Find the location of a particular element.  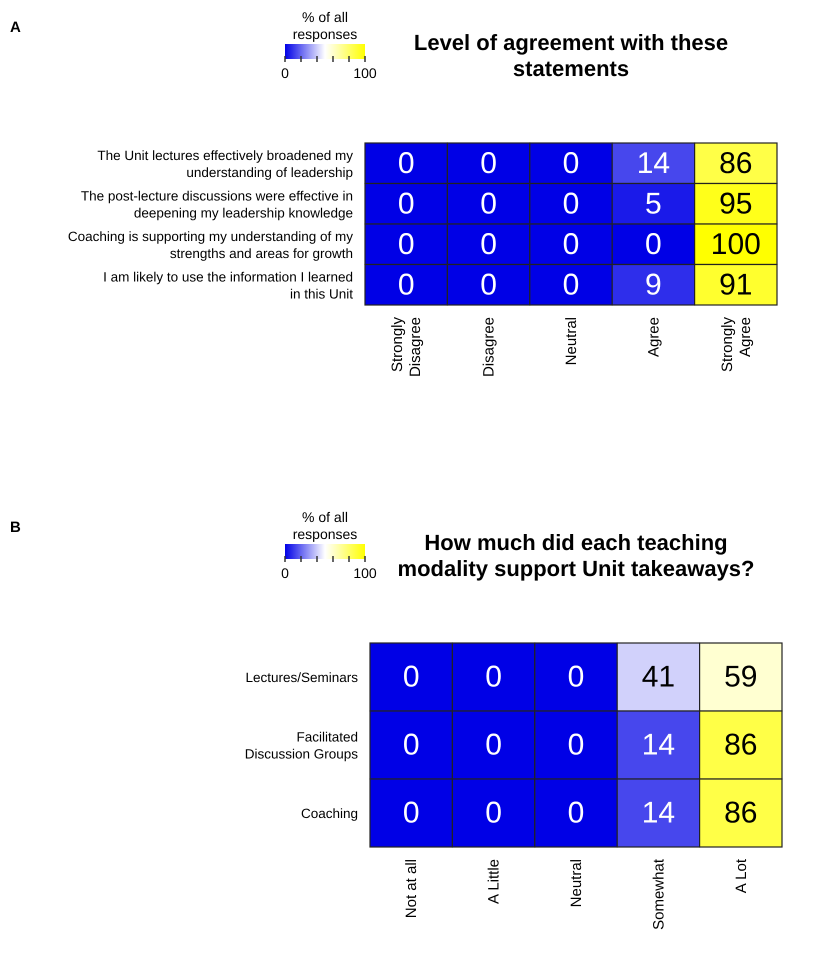

x-tick-label: Somewhat is located at coordinates (659, 894).